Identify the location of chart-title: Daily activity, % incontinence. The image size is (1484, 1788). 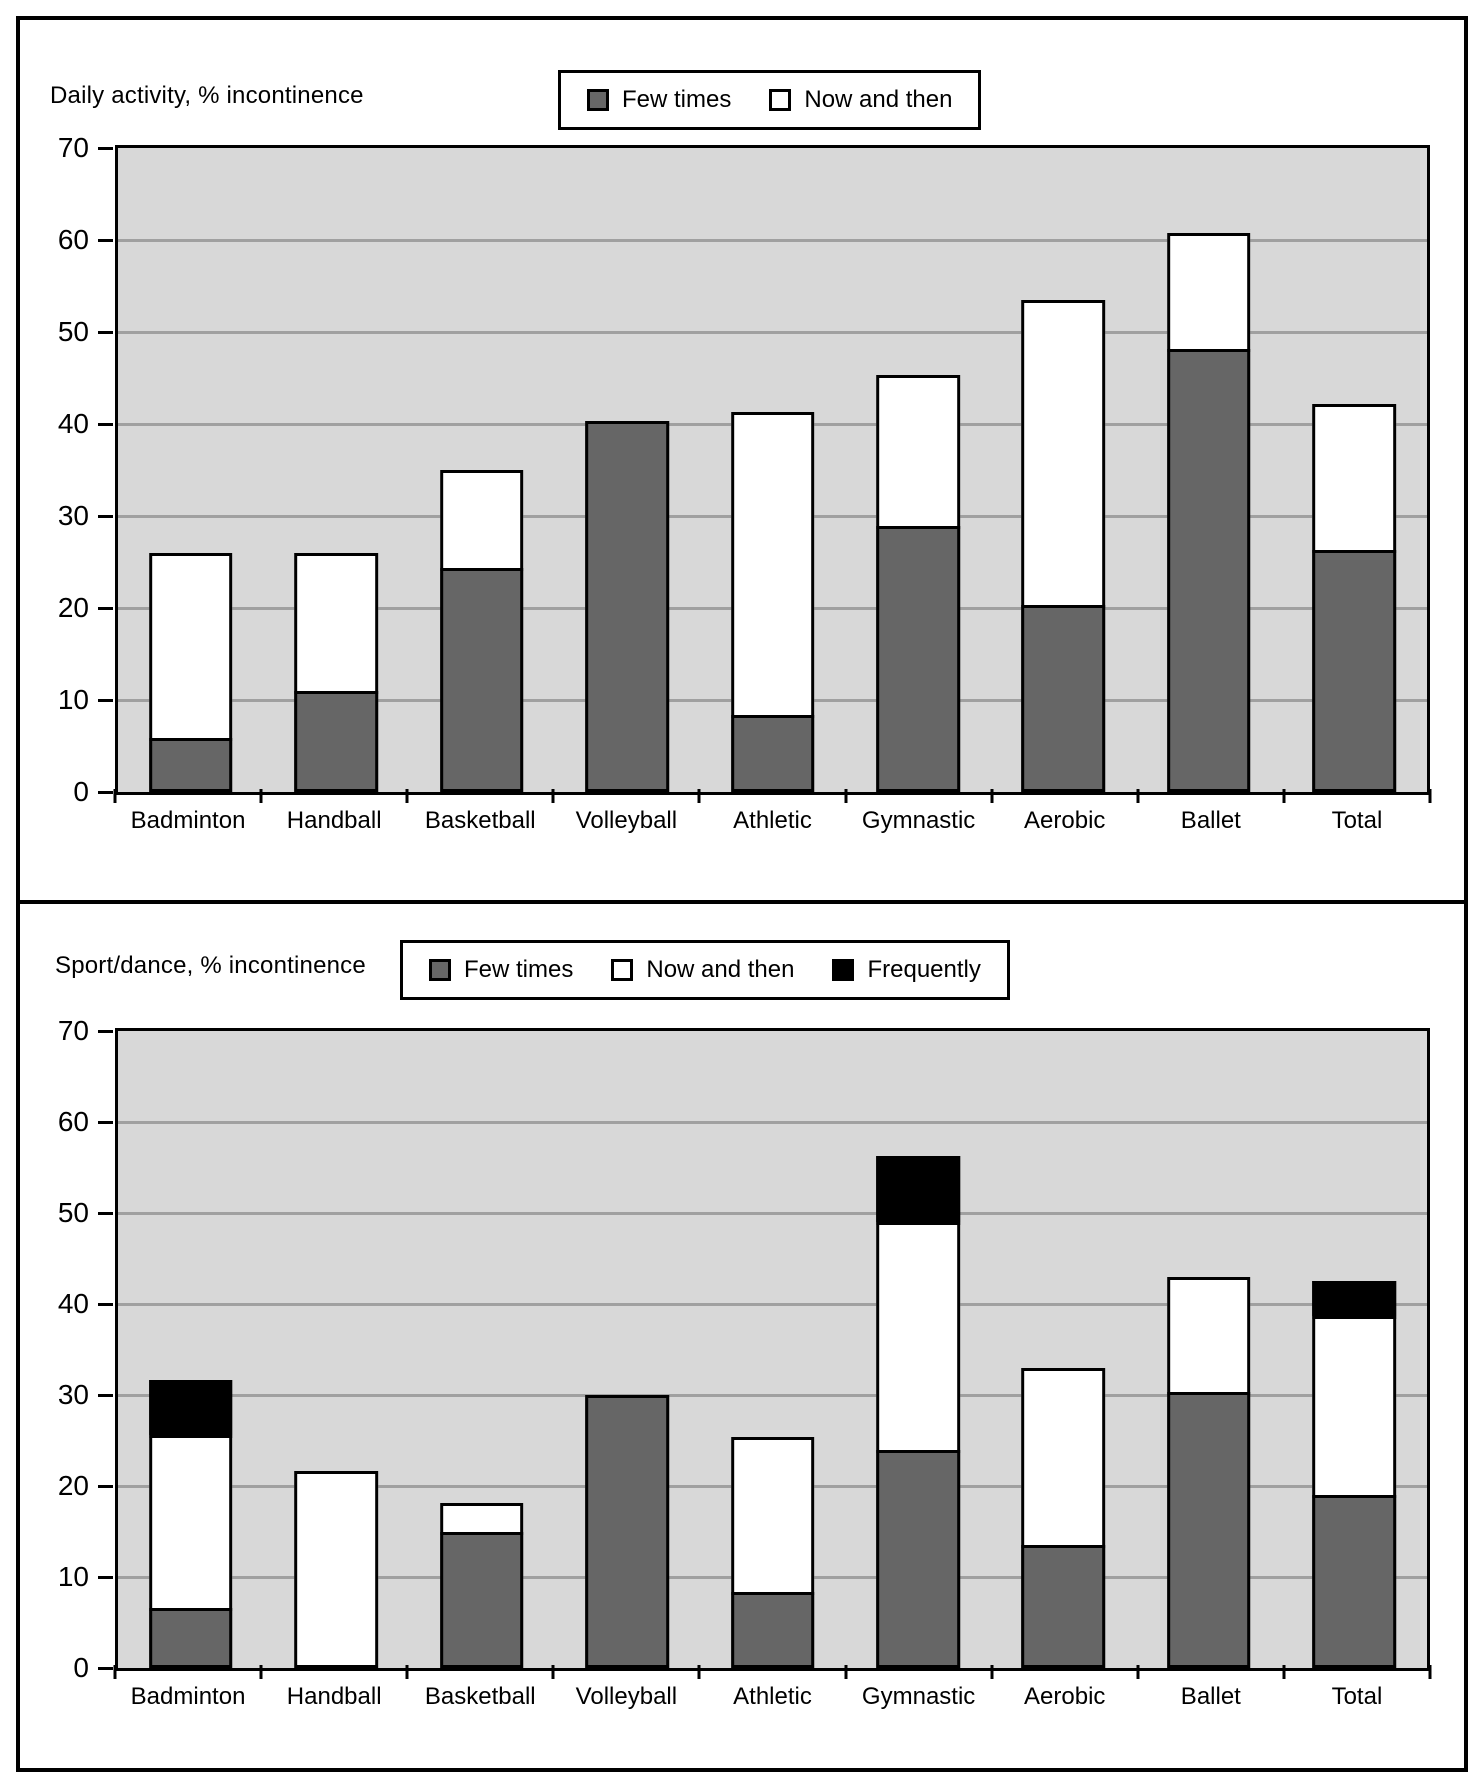
(207, 95).